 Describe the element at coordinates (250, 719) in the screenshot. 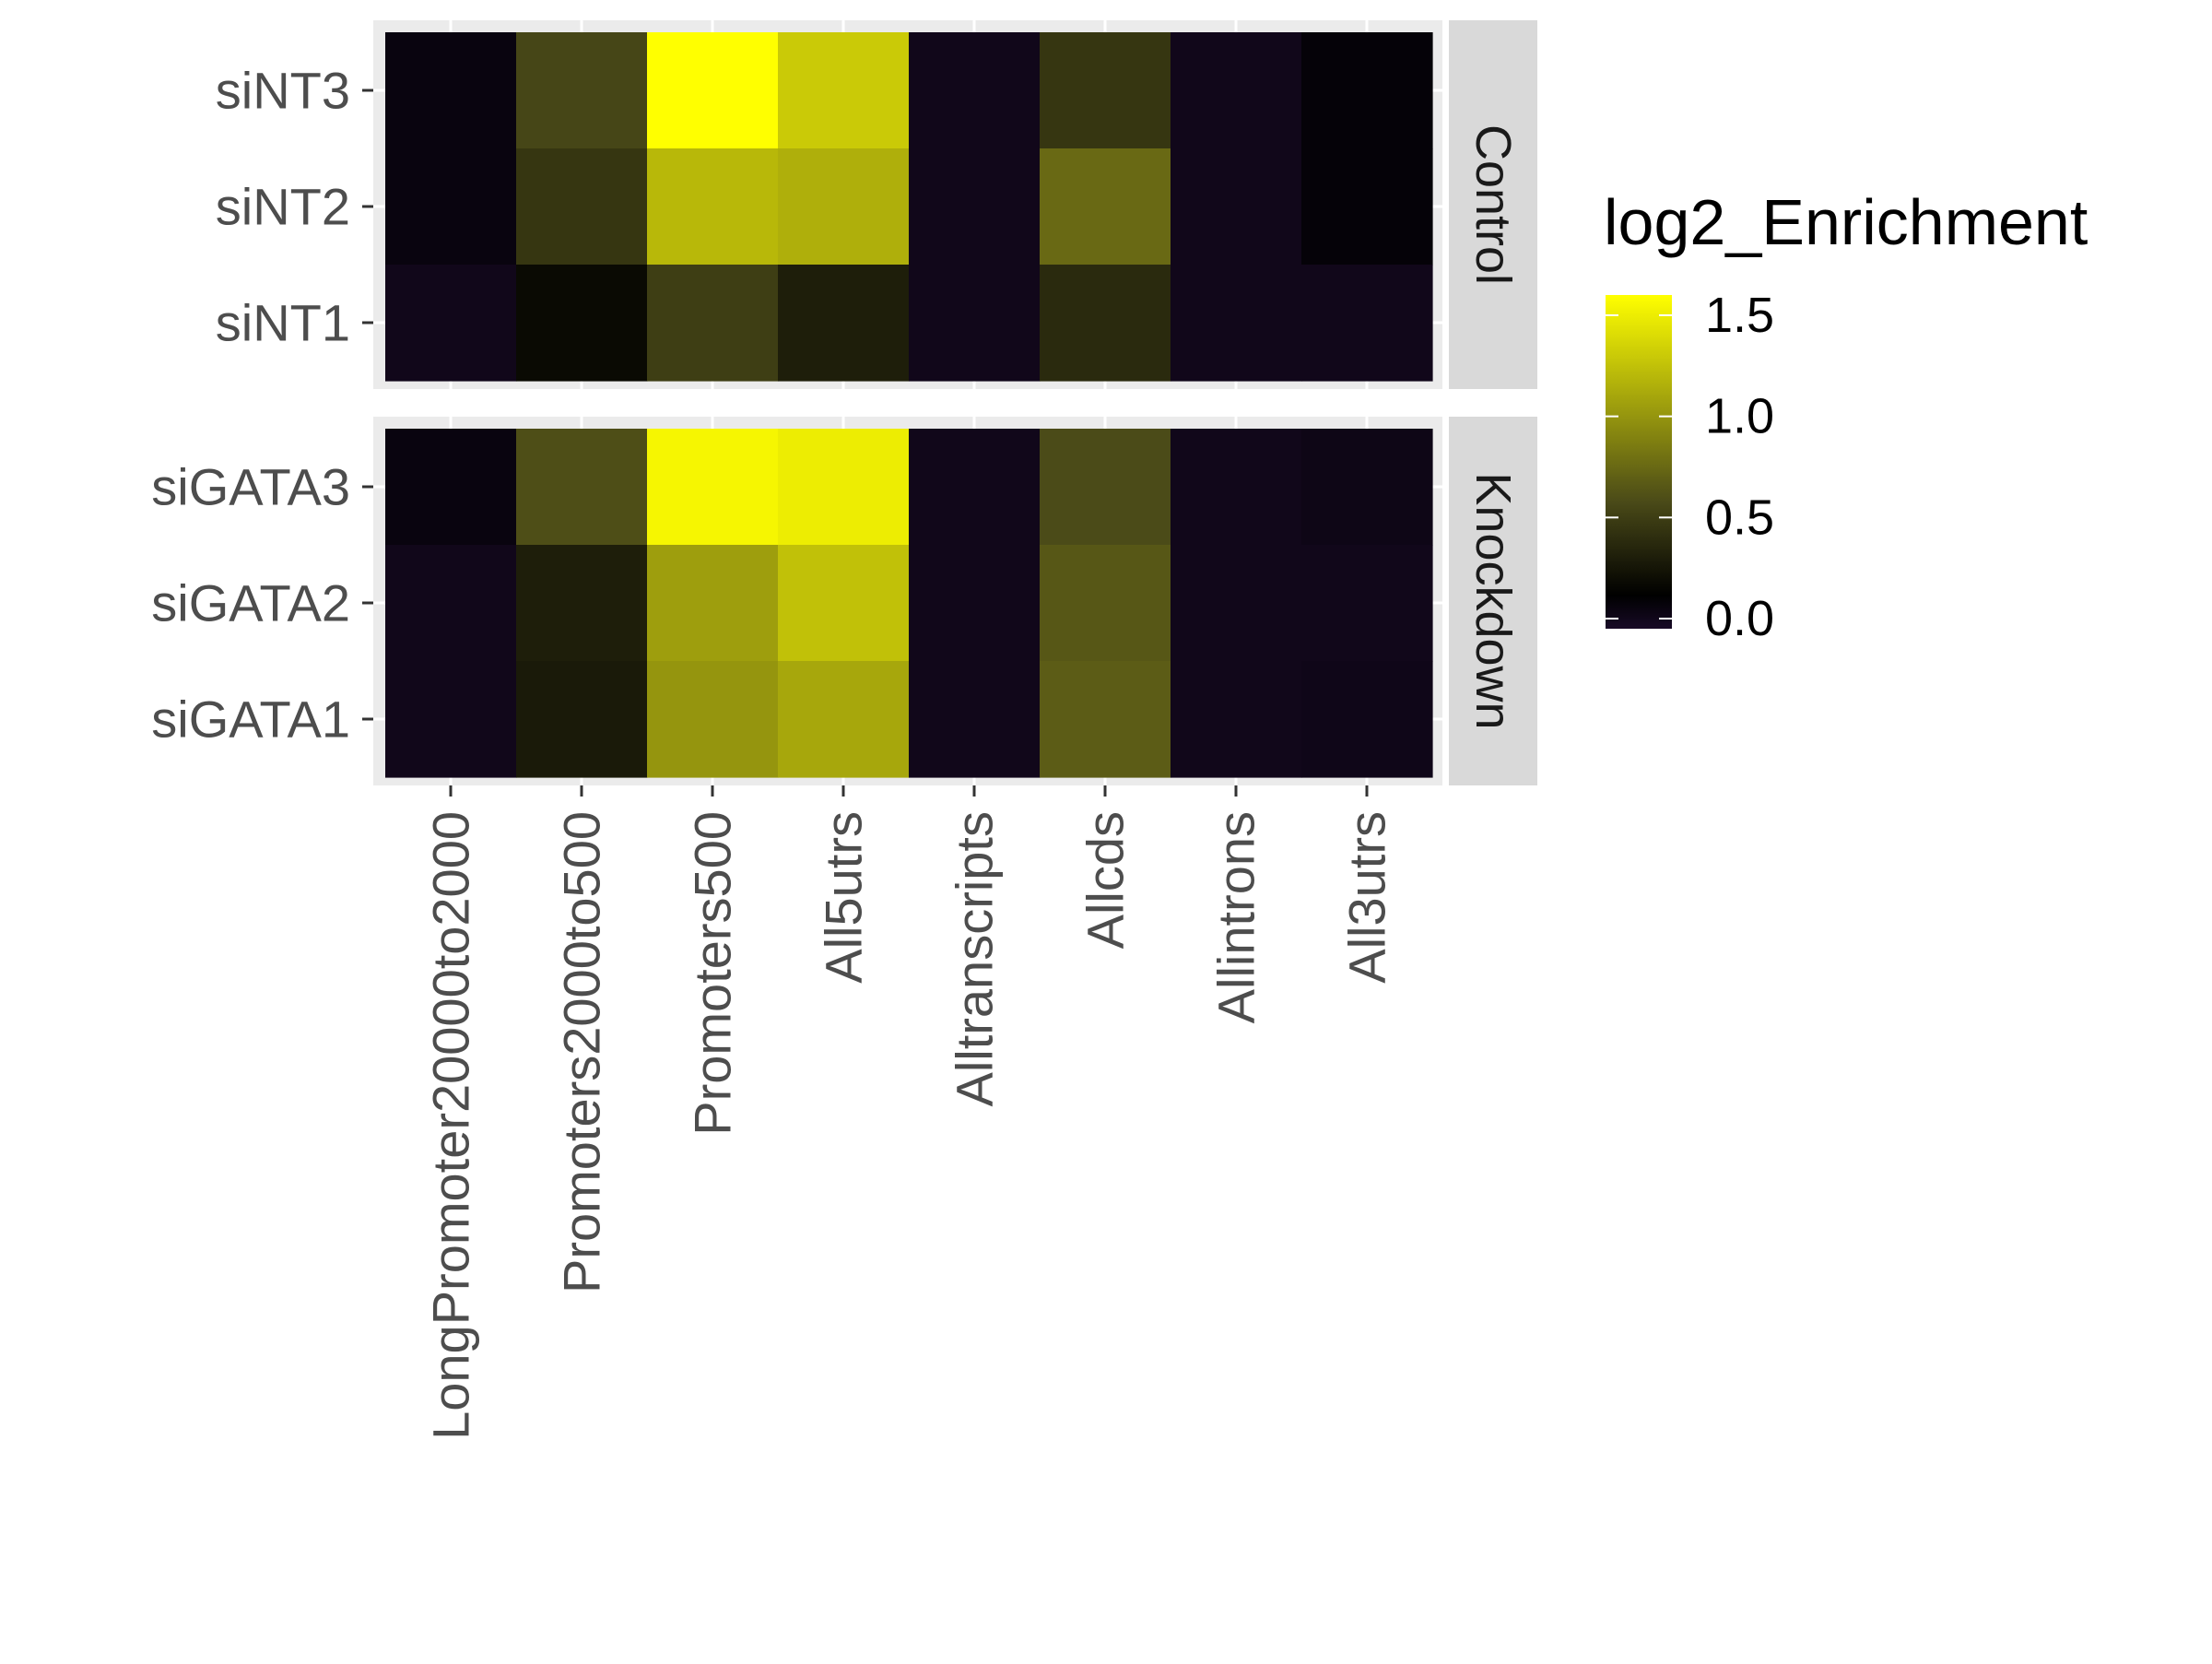

I see `row-label: siGATA1` at that location.